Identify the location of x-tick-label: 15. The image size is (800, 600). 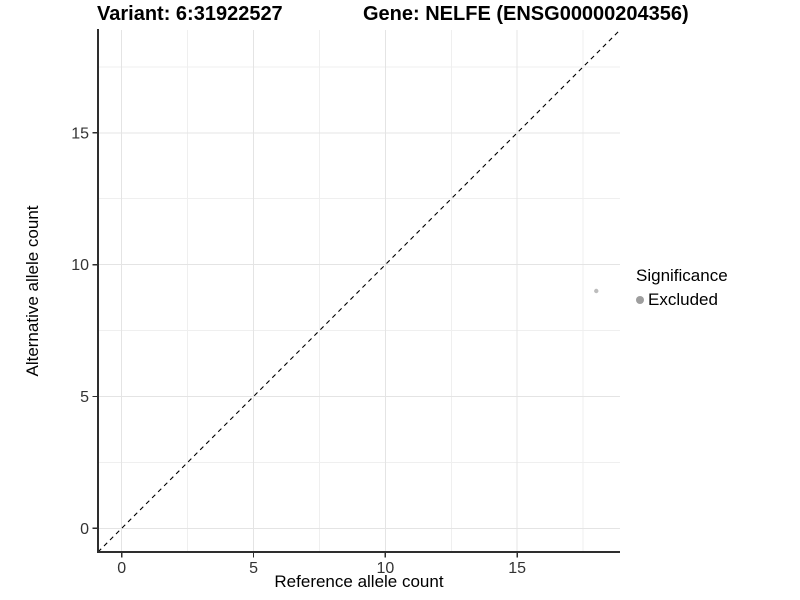
(517, 568).